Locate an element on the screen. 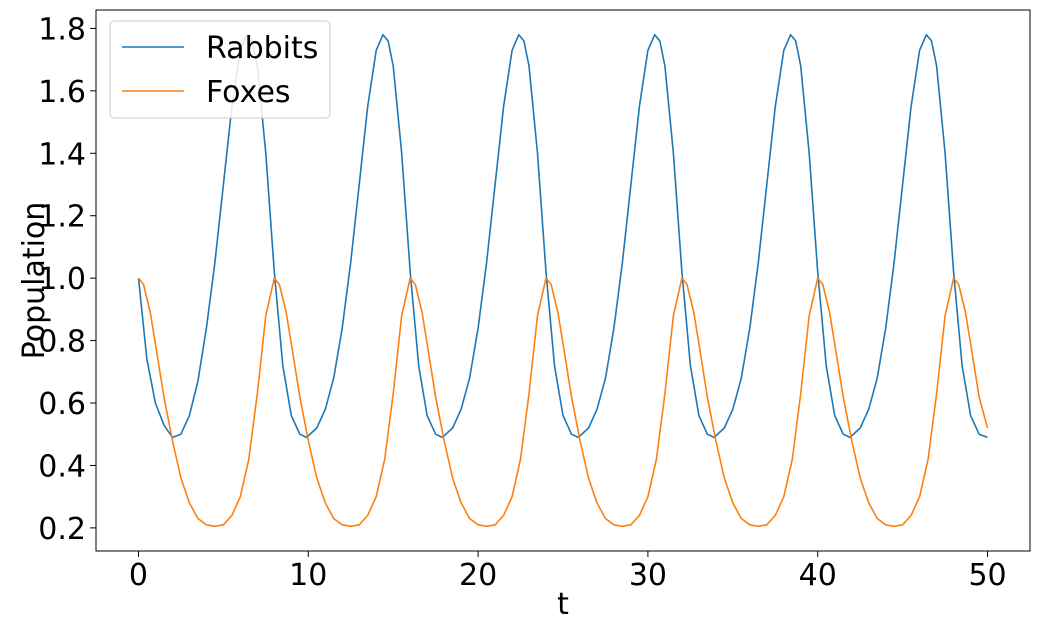 This screenshot has height=632, width=1050. y-tick-label: 1.6 is located at coordinates (62, 92).